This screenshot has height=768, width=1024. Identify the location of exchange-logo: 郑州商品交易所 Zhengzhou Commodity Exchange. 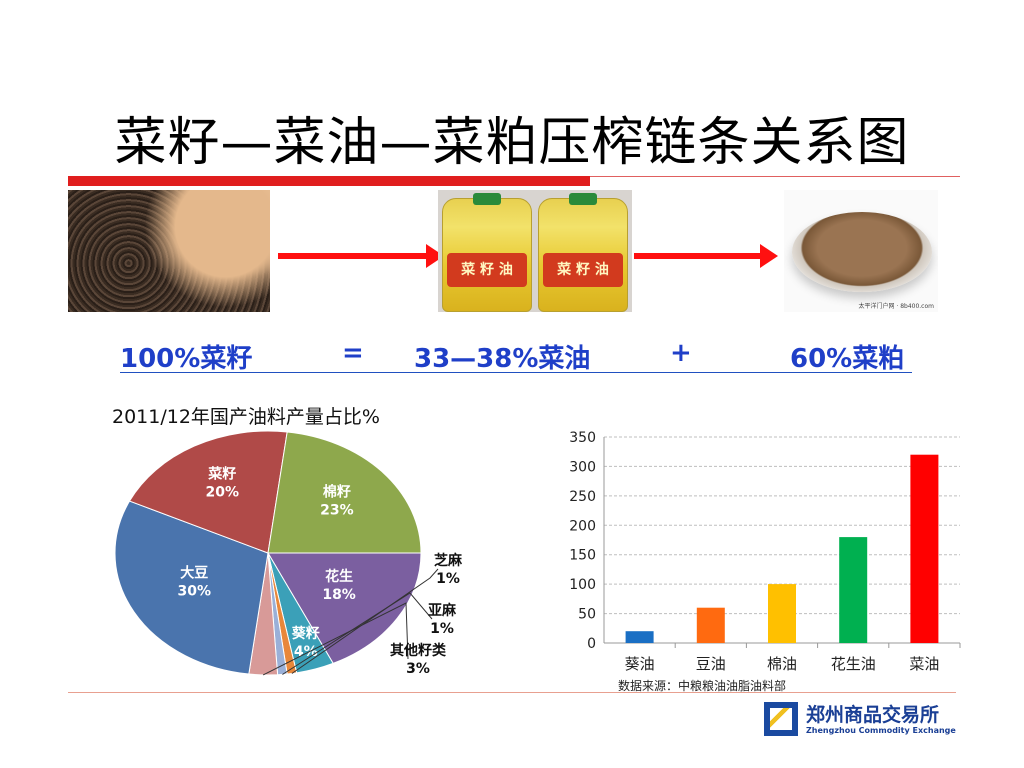
(864, 722).